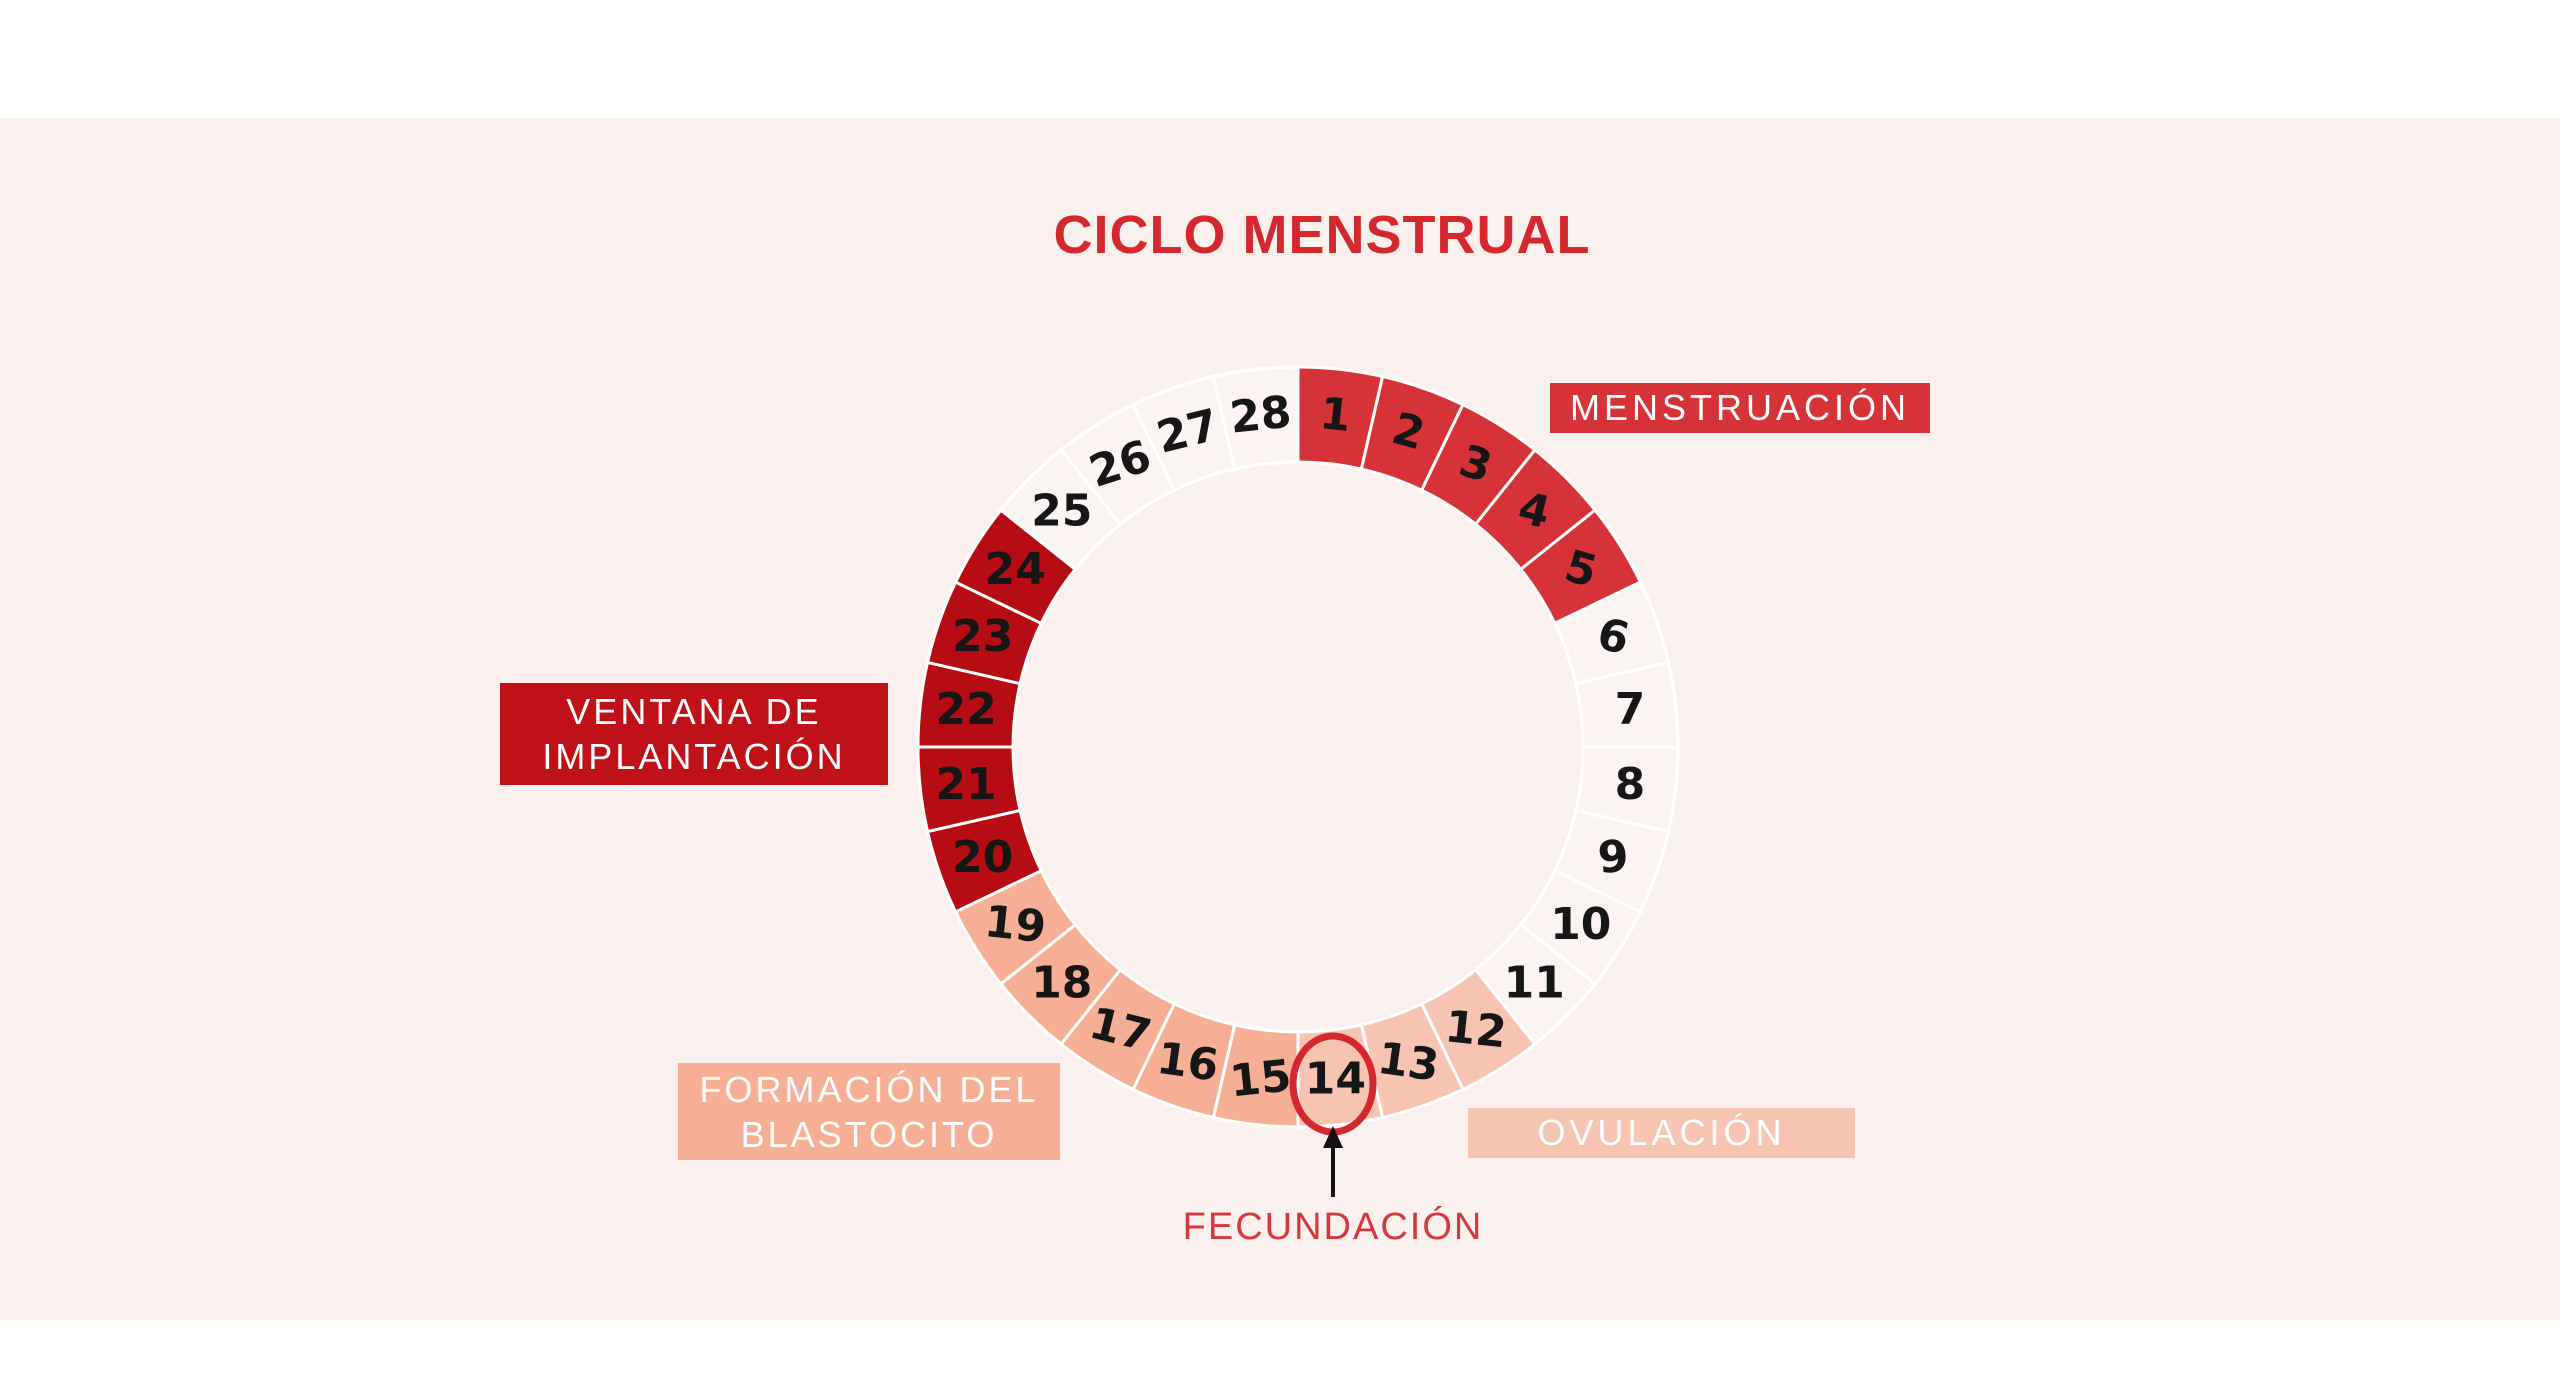  I want to click on label-fecundacion-text: FECUNDACIÓN, so click(1333, 1227).